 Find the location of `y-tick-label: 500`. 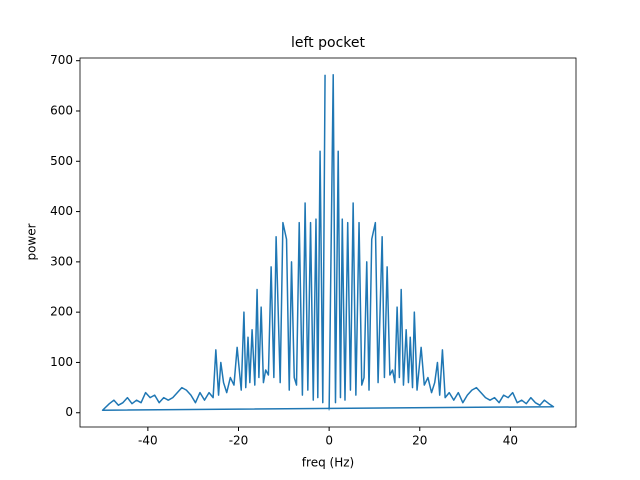

y-tick-label: 500 is located at coordinates (61, 161).